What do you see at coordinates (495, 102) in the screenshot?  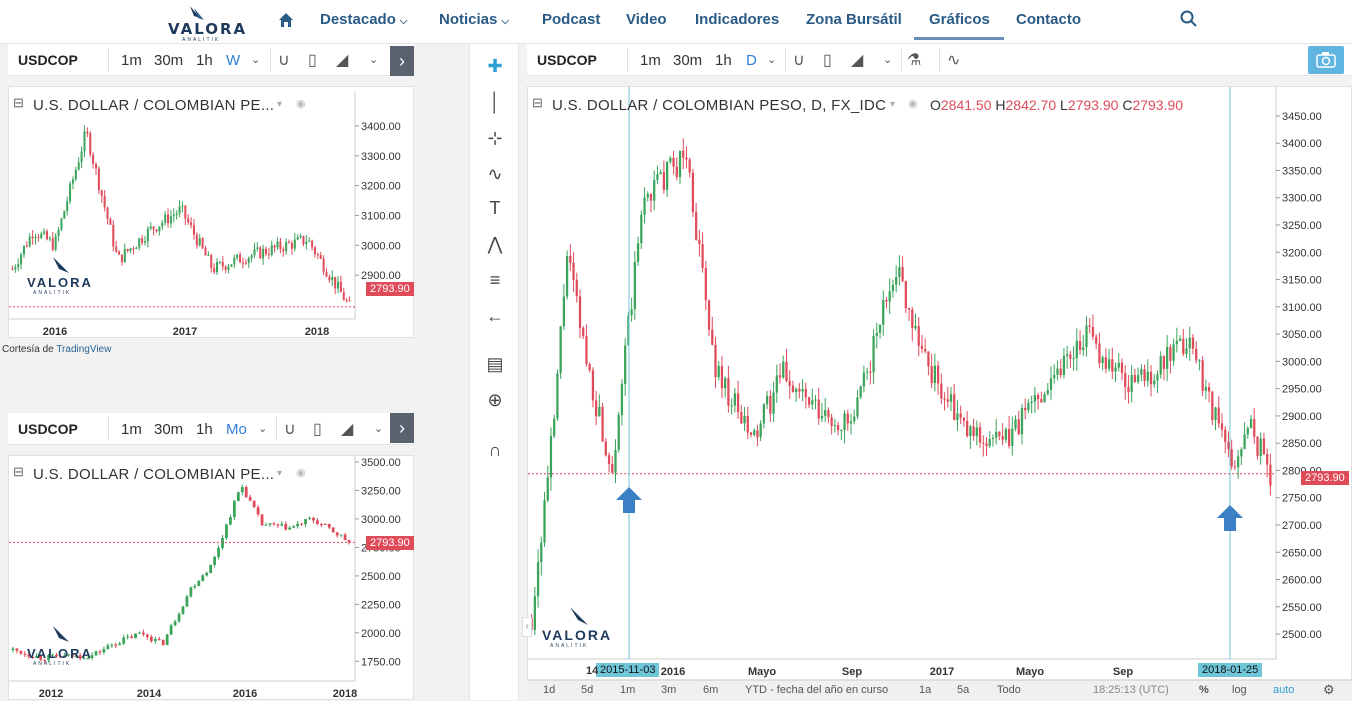 I see `trend-line-icon: │` at bounding box center [495, 102].